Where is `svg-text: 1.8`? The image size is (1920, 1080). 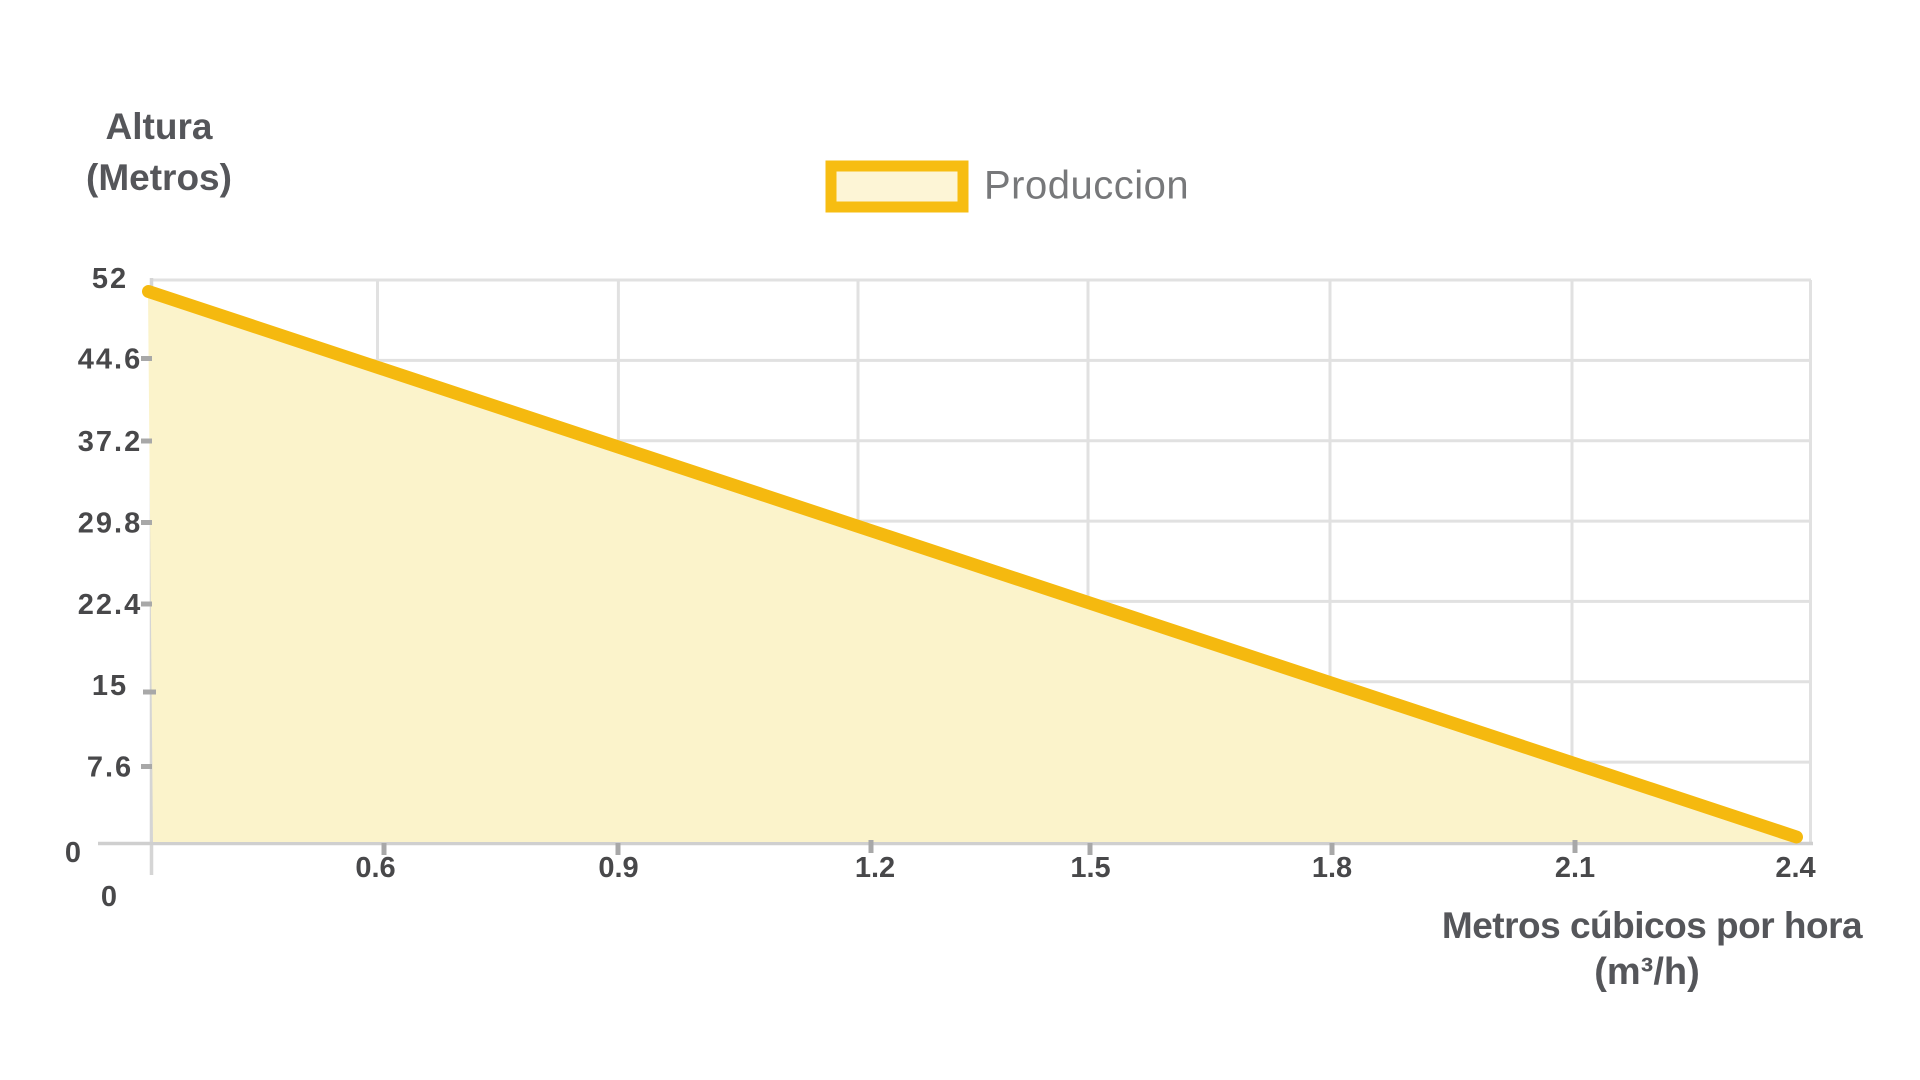
svg-text: 1.8 is located at coordinates (1332, 868).